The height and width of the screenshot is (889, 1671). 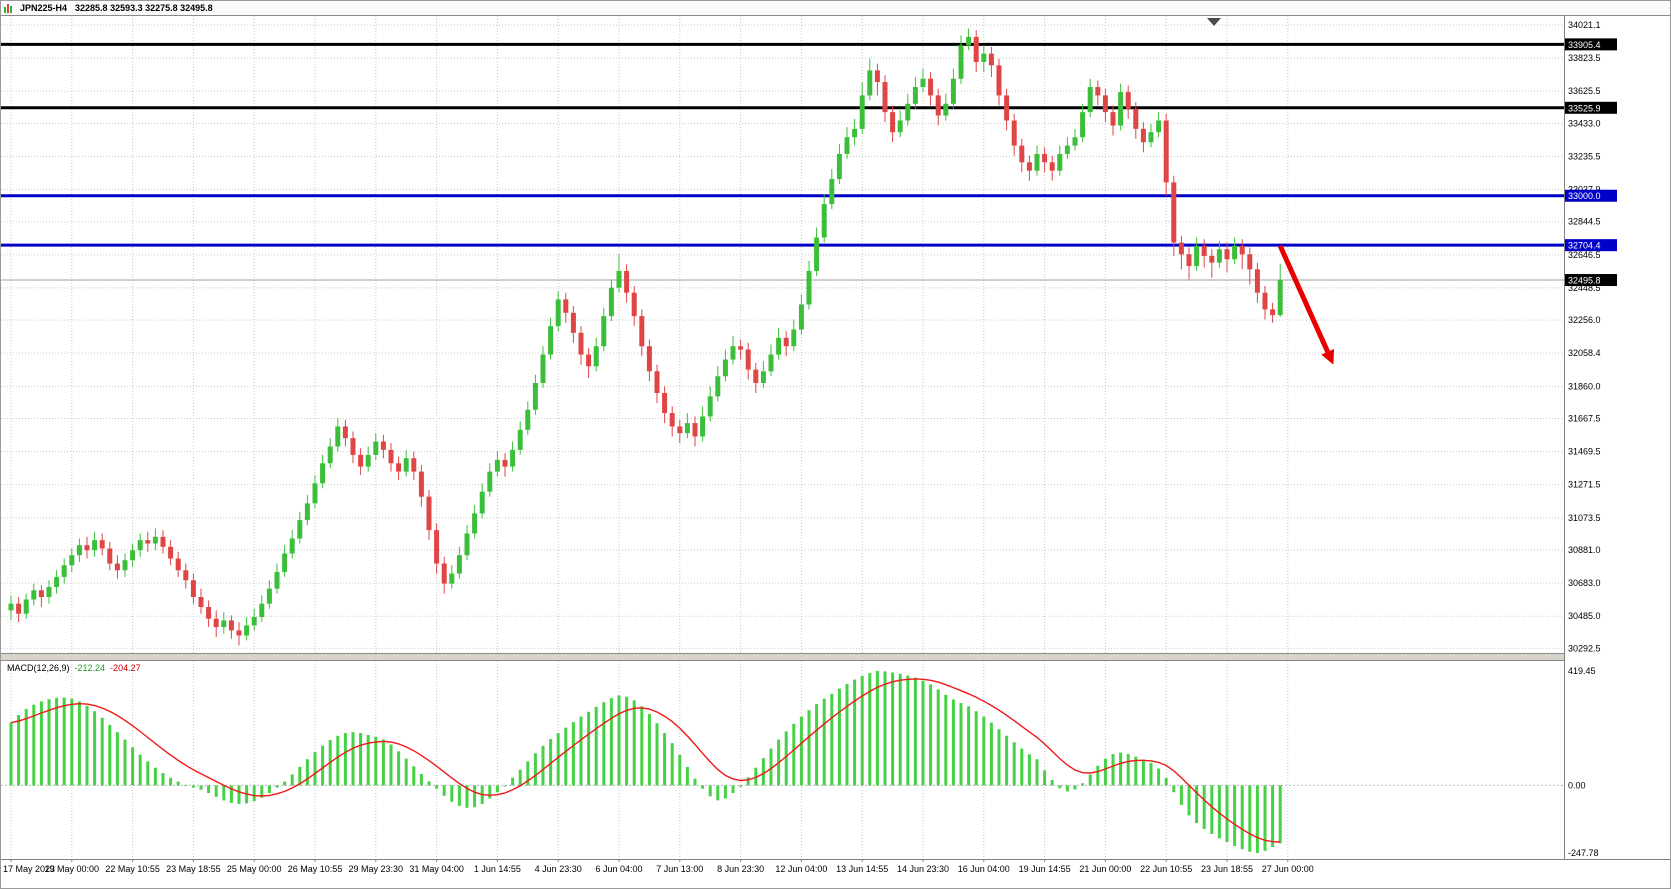 I want to click on time-tick-label: 19 May 00:00, so click(x=72, y=869).